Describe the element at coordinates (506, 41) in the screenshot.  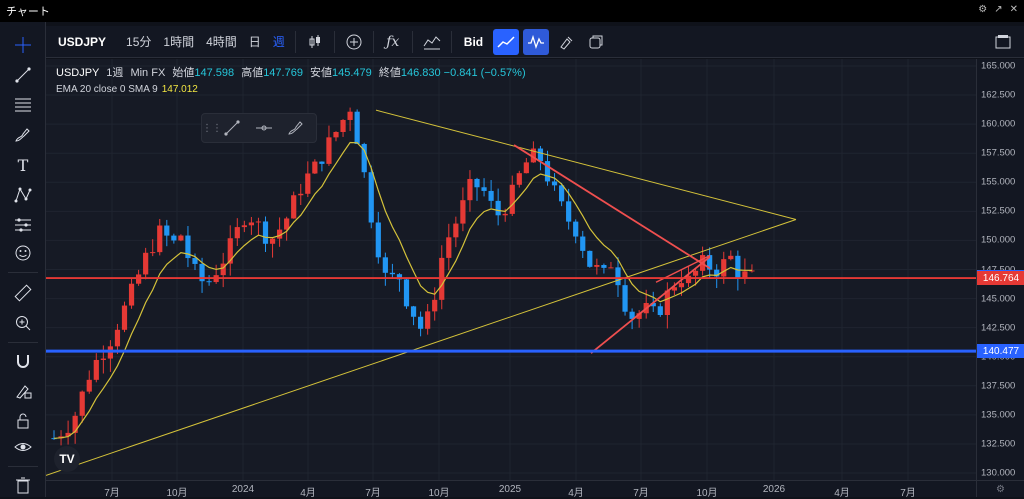
I see `line-chart-icon` at that location.